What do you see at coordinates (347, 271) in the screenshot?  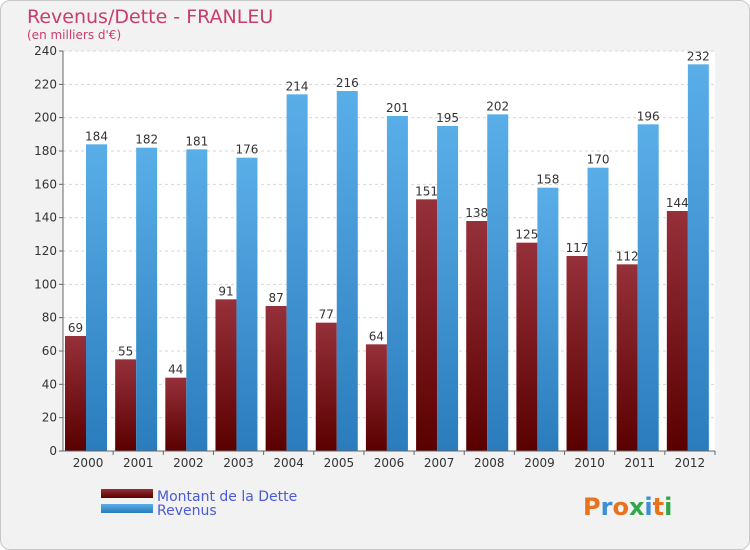 I see `bar-revenus-2005` at bounding box center [347, 271].